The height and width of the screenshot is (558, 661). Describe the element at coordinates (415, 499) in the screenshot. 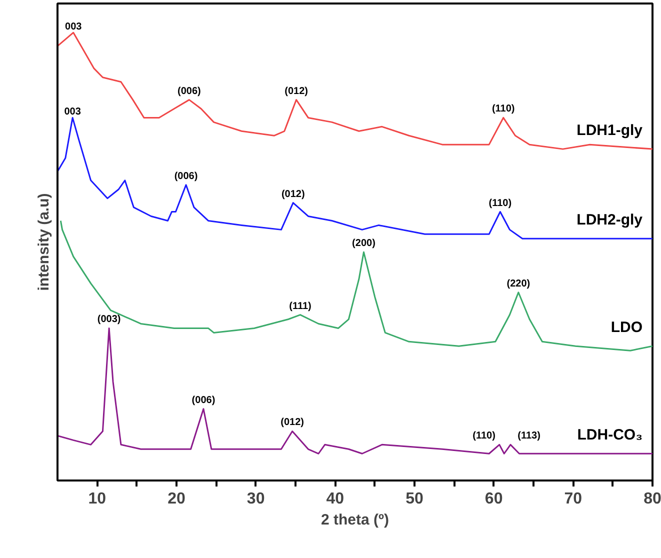

I see `x-tick-label: 50` at that location.